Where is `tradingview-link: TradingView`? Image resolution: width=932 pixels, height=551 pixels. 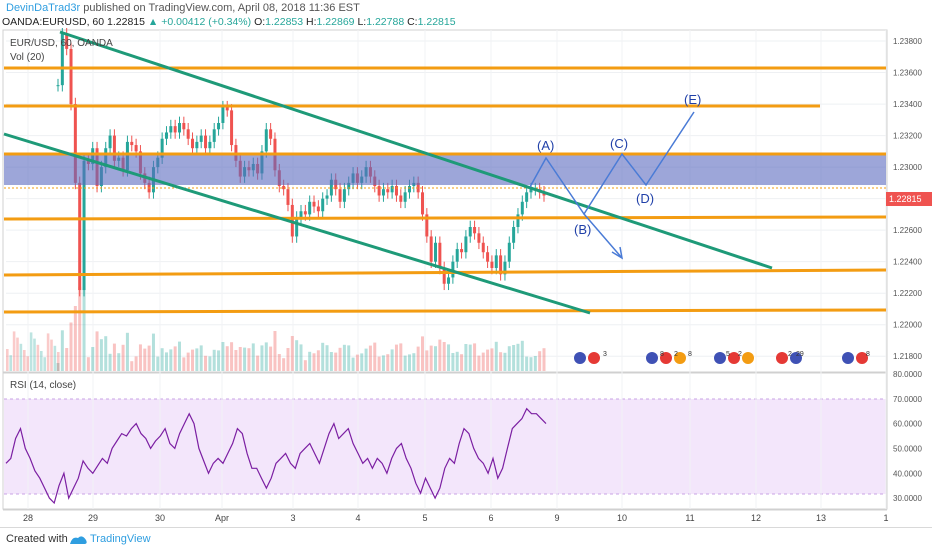 tradingview-link: TradingView is located at coordinates (120, 539).